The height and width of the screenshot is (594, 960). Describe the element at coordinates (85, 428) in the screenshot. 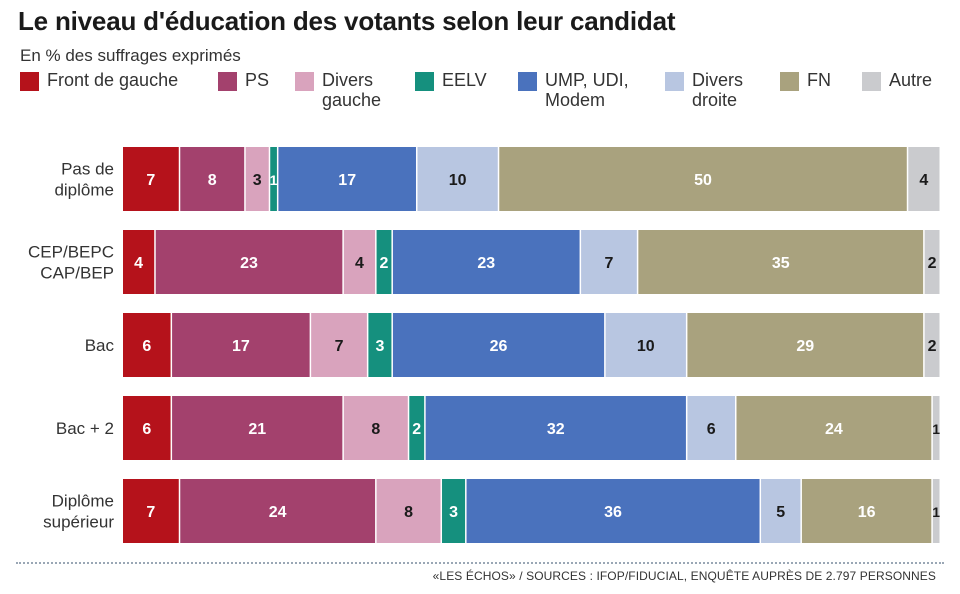

I see `category-label: Bac + 2` at that location.